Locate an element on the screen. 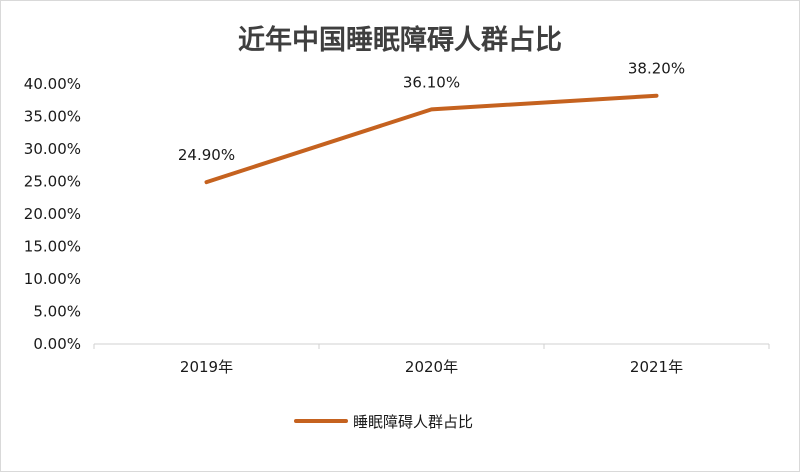  series-line is located at coordinates (431, 139).